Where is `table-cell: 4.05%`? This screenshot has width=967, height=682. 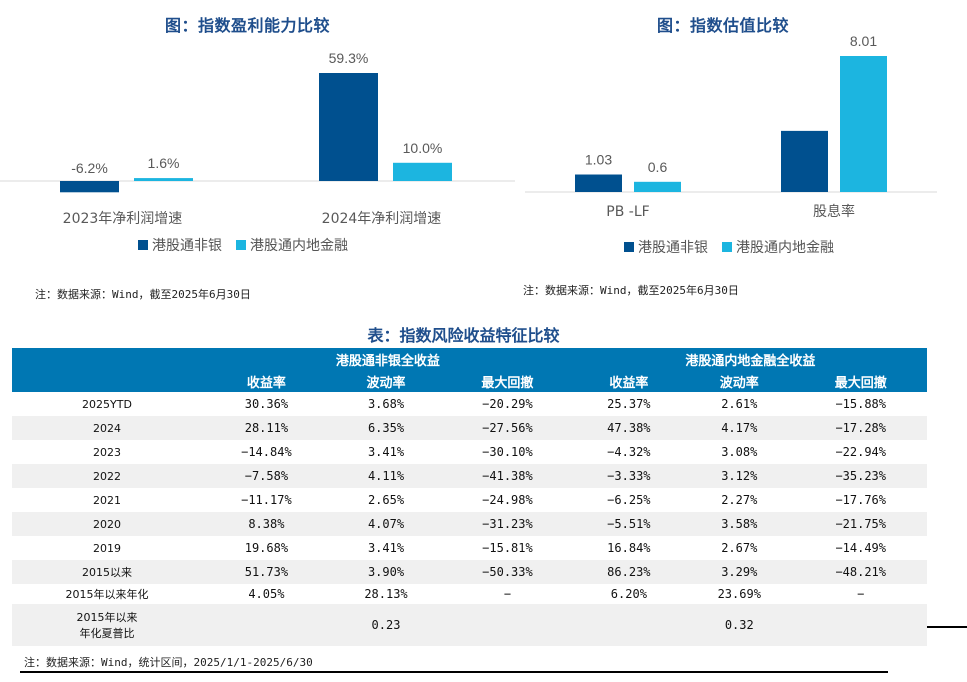 table-cell: 4.05% is located at coordinates (266, 594).